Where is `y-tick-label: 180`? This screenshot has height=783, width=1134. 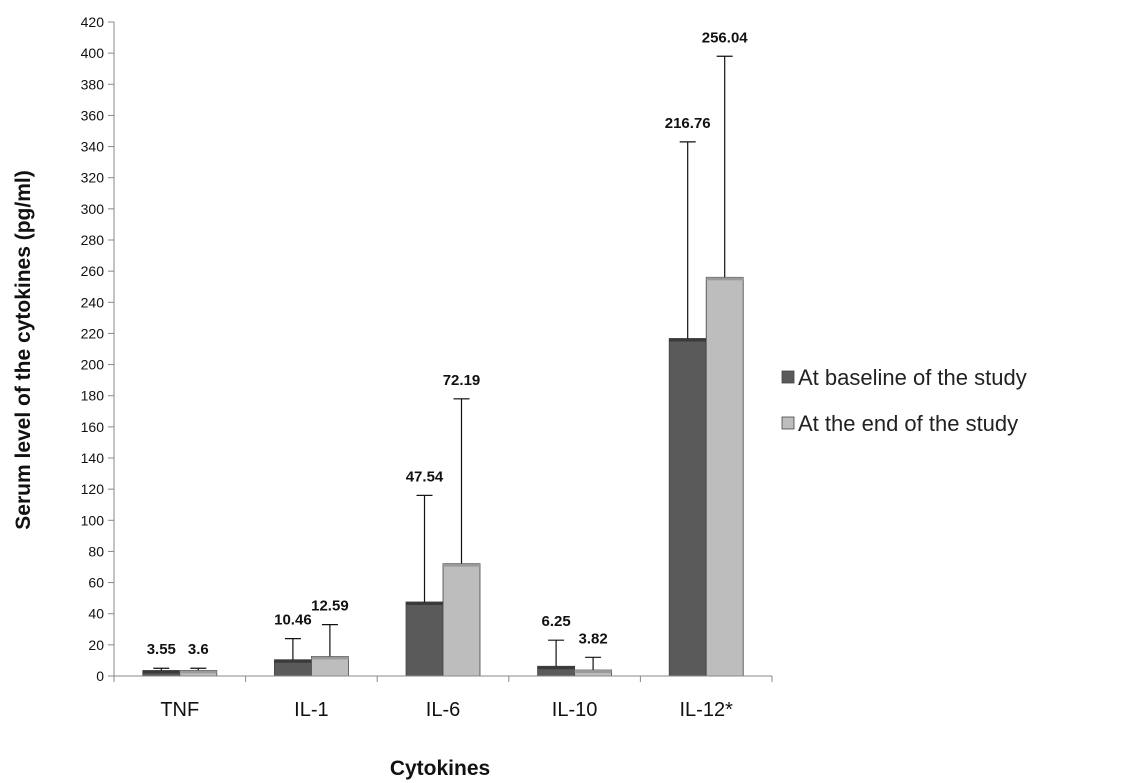
y-tick-label: 180 is located at coordinates (93, 396).